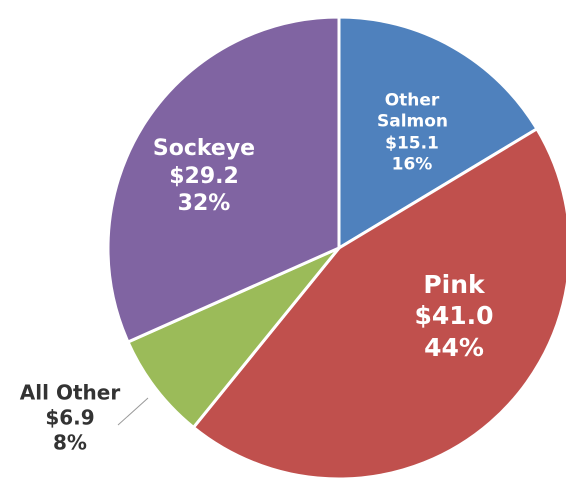  Describe the element at coordinates (204, 148) in the screenshot. I see `category: Sockeye` at that location.